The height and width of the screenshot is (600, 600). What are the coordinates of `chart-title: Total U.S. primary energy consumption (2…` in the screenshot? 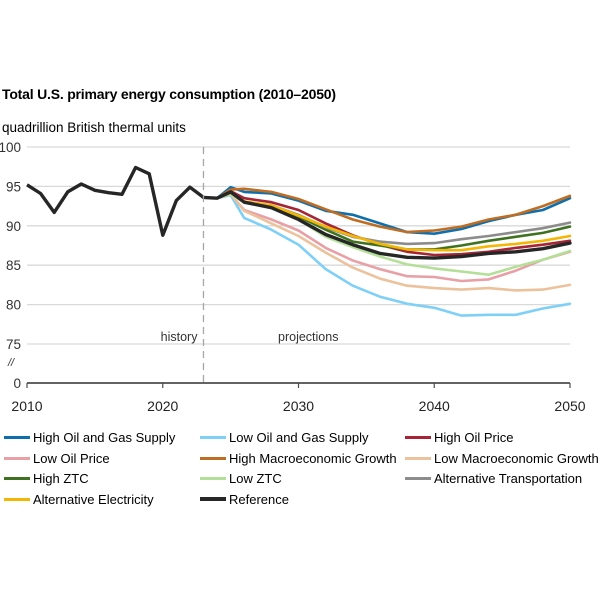 It's located at (169, 94).